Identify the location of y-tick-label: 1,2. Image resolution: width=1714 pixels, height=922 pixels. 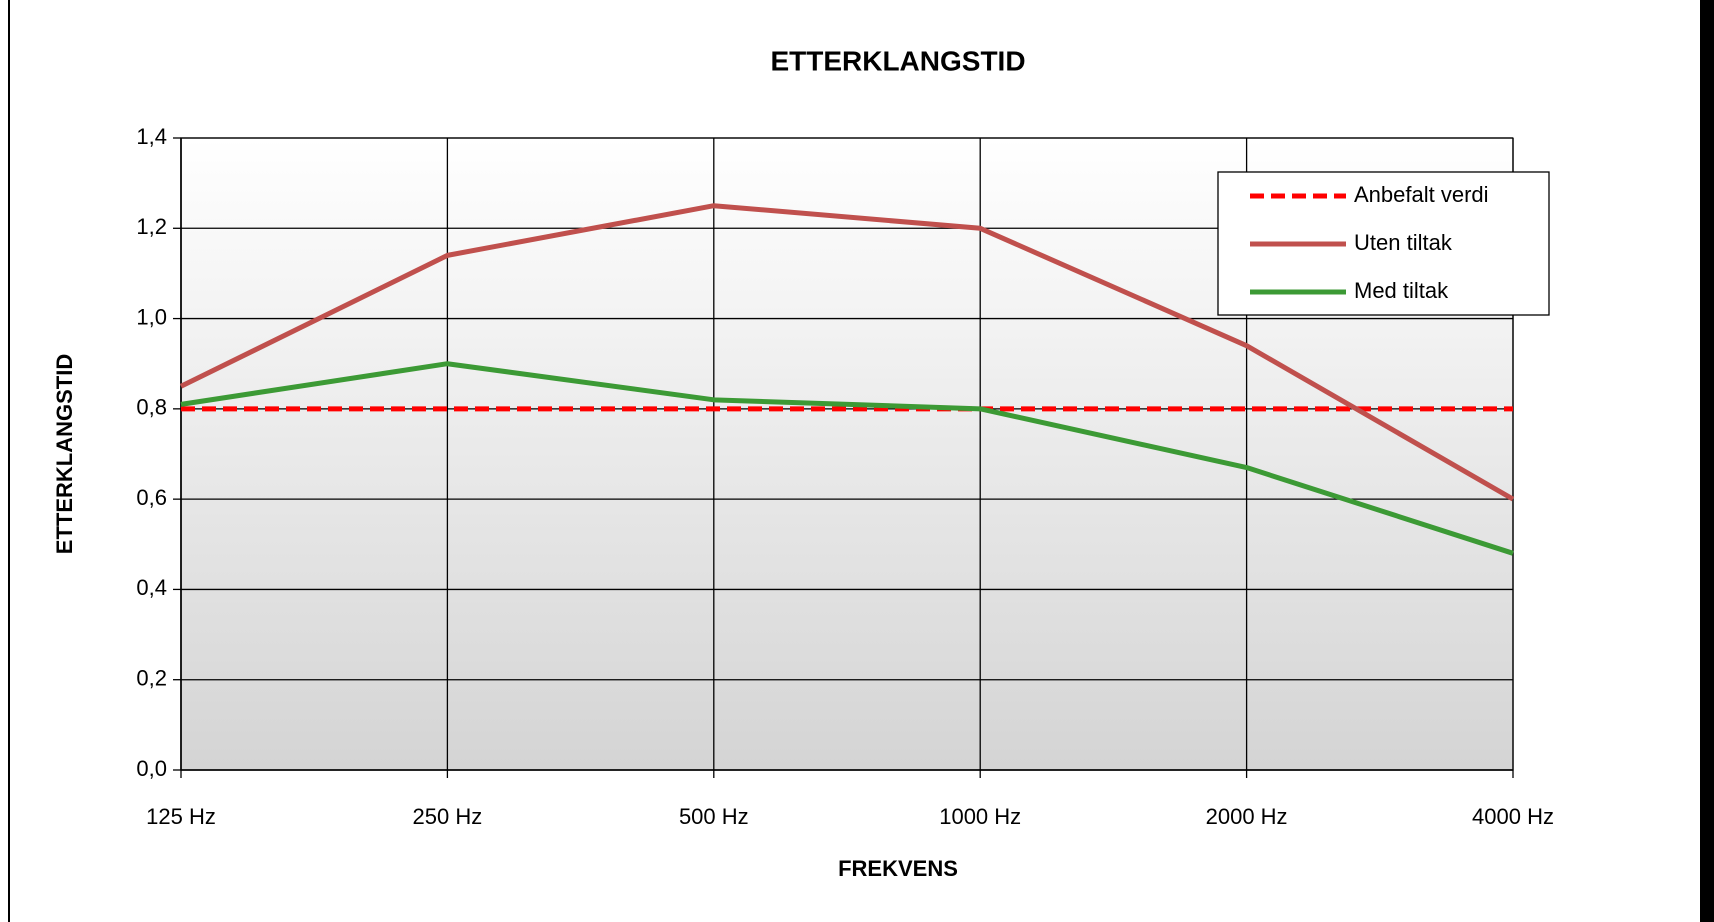
(151, 226).